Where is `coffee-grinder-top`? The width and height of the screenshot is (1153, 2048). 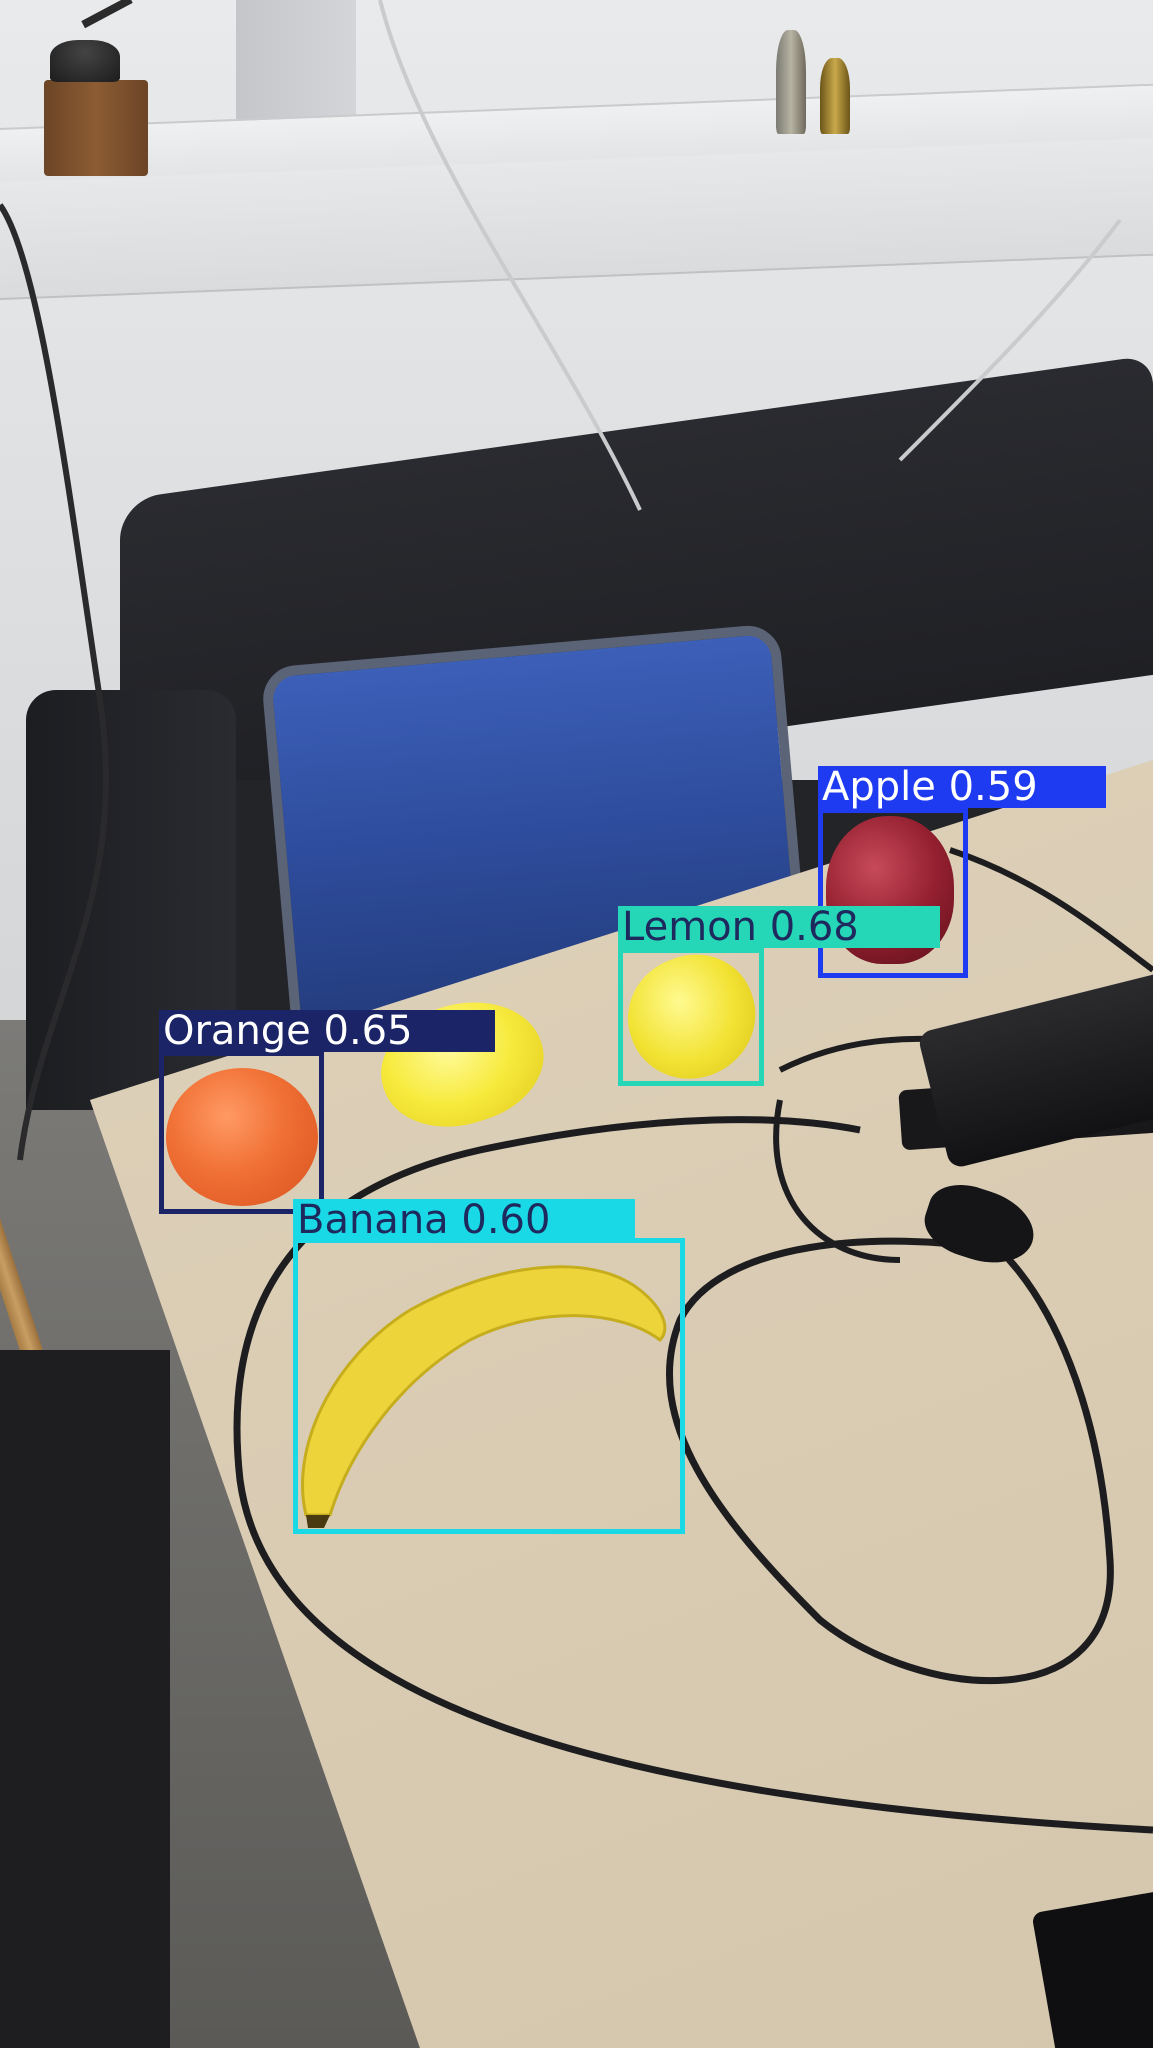 coffee-grinder-top is located at coordinates (85, 61).